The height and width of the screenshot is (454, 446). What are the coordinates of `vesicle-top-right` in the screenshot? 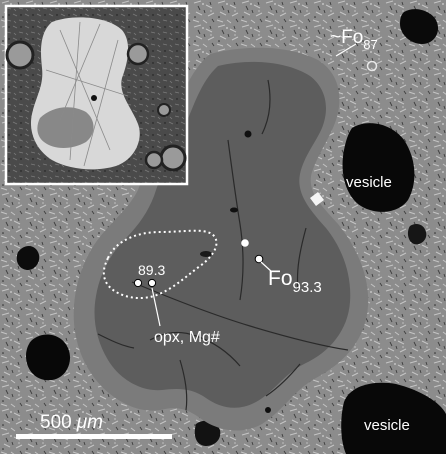 It's located at (419, 26).